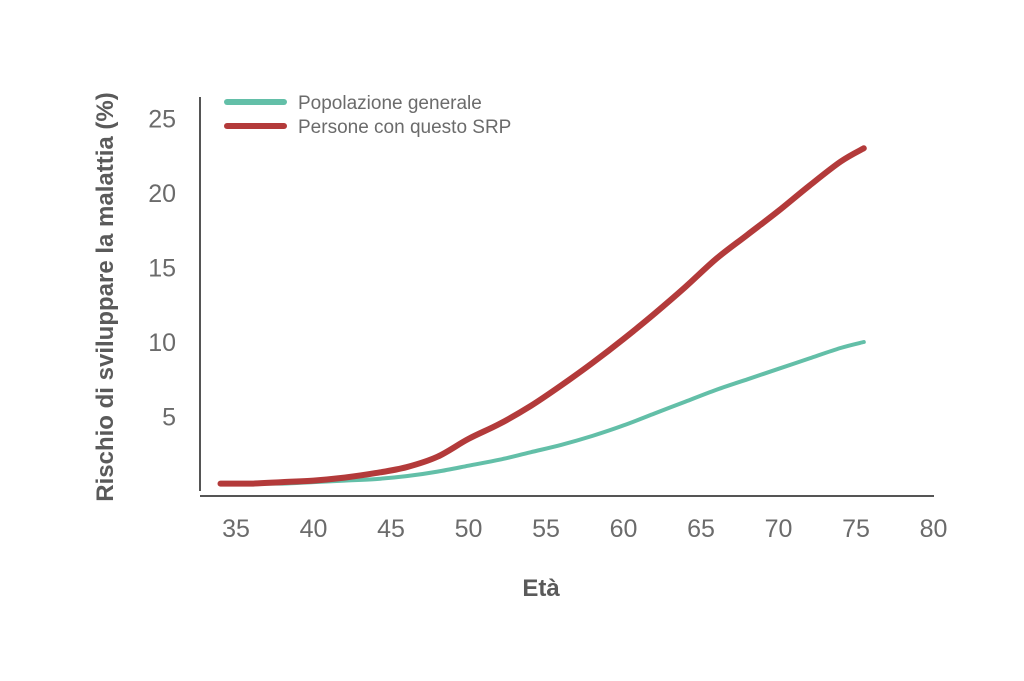 Image resolution: width=1024 pixels, height=681 pixels. I want to click on y-axis-title: Rischio di sviluppare la malattia (%), so click(105, 296).